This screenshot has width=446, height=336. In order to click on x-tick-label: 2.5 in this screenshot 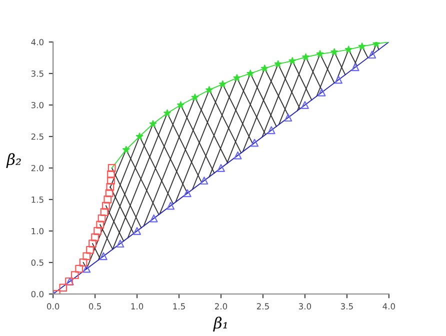, I will do `click(262, 306)`.